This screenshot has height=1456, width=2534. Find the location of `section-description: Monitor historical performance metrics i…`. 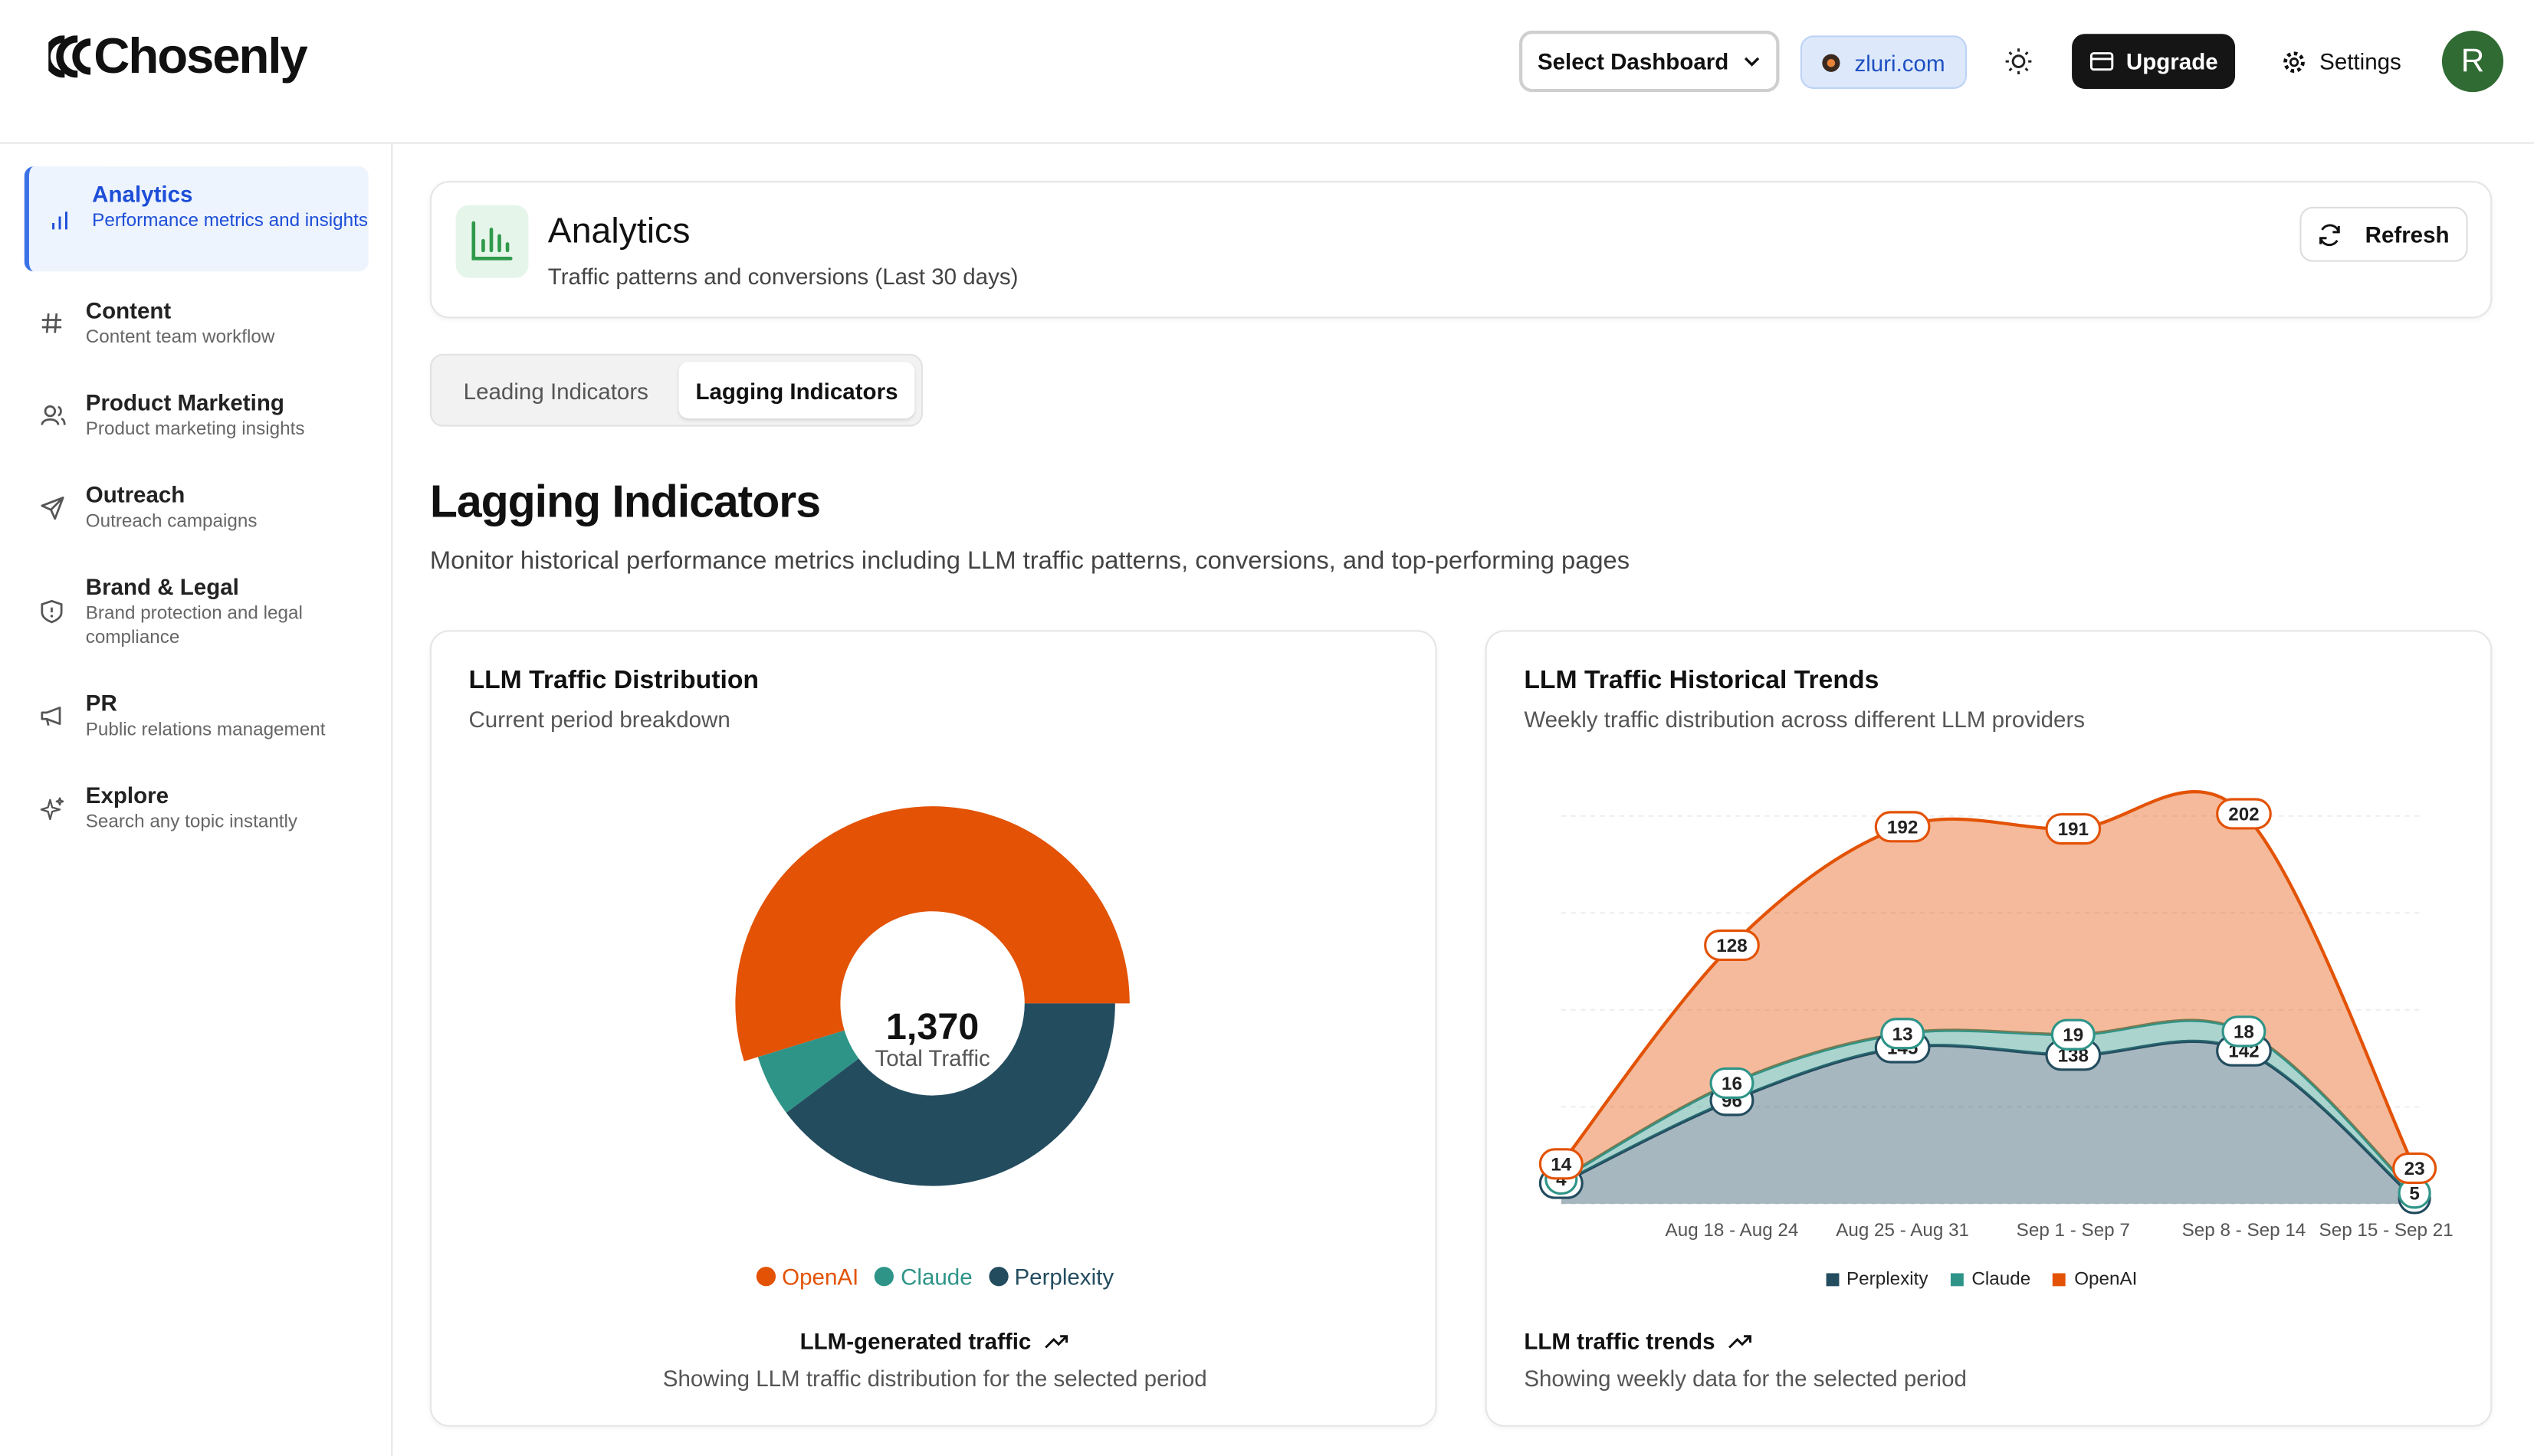

section-description: Monitor historical performance metrics i… is located at coordinates (1029, 561).